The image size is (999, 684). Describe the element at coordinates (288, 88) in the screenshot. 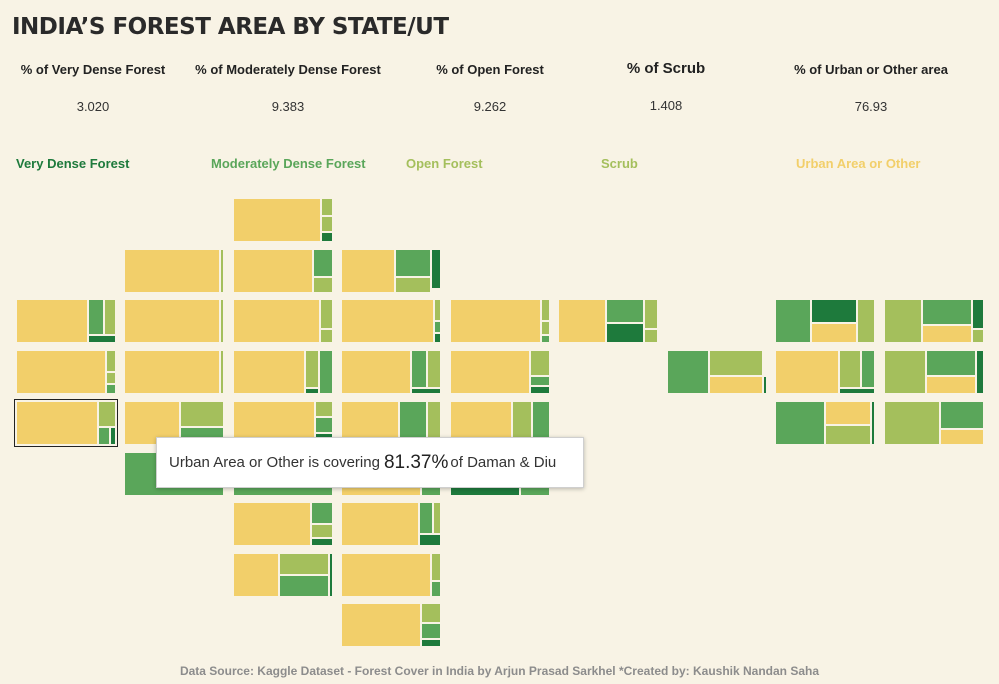

I see `kpi-moderately-dense: % of Moderately Dense Forest 9.383` at that location.